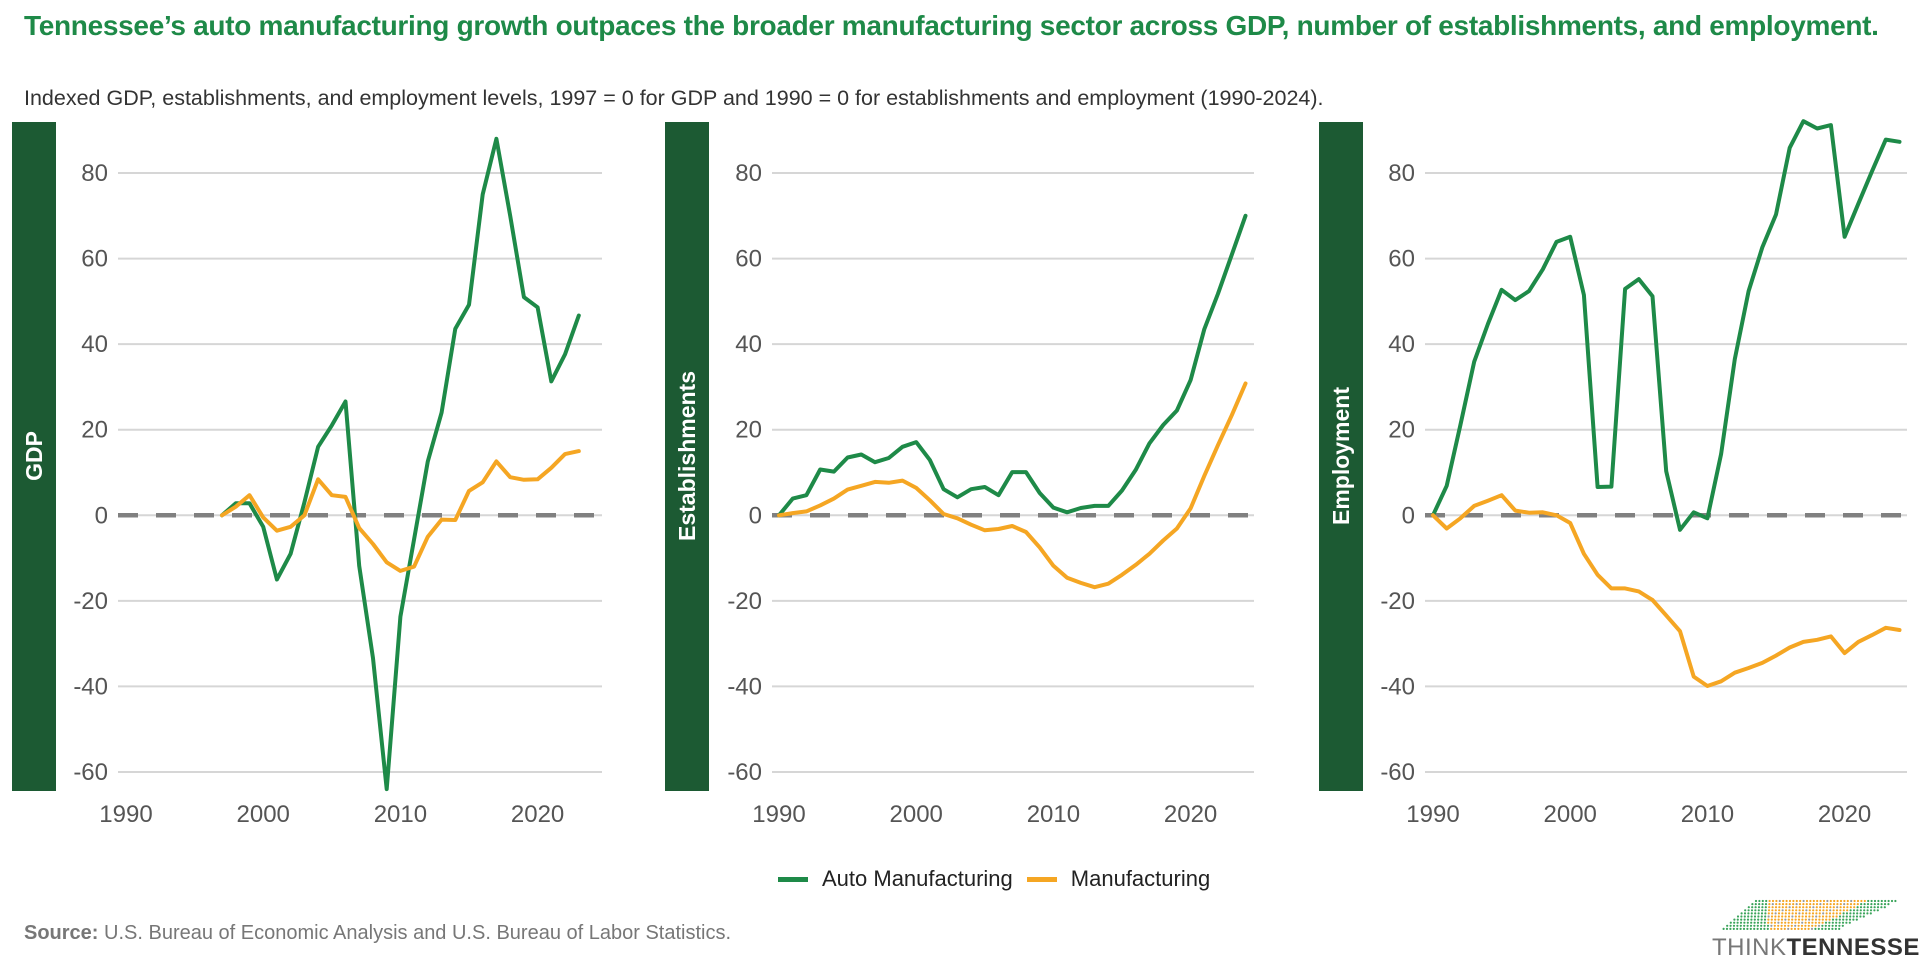  Describe the element at coordinates (1140, 879) in the screenshot. I see `legend-label-manufacturing: Manufacturing` at that location.